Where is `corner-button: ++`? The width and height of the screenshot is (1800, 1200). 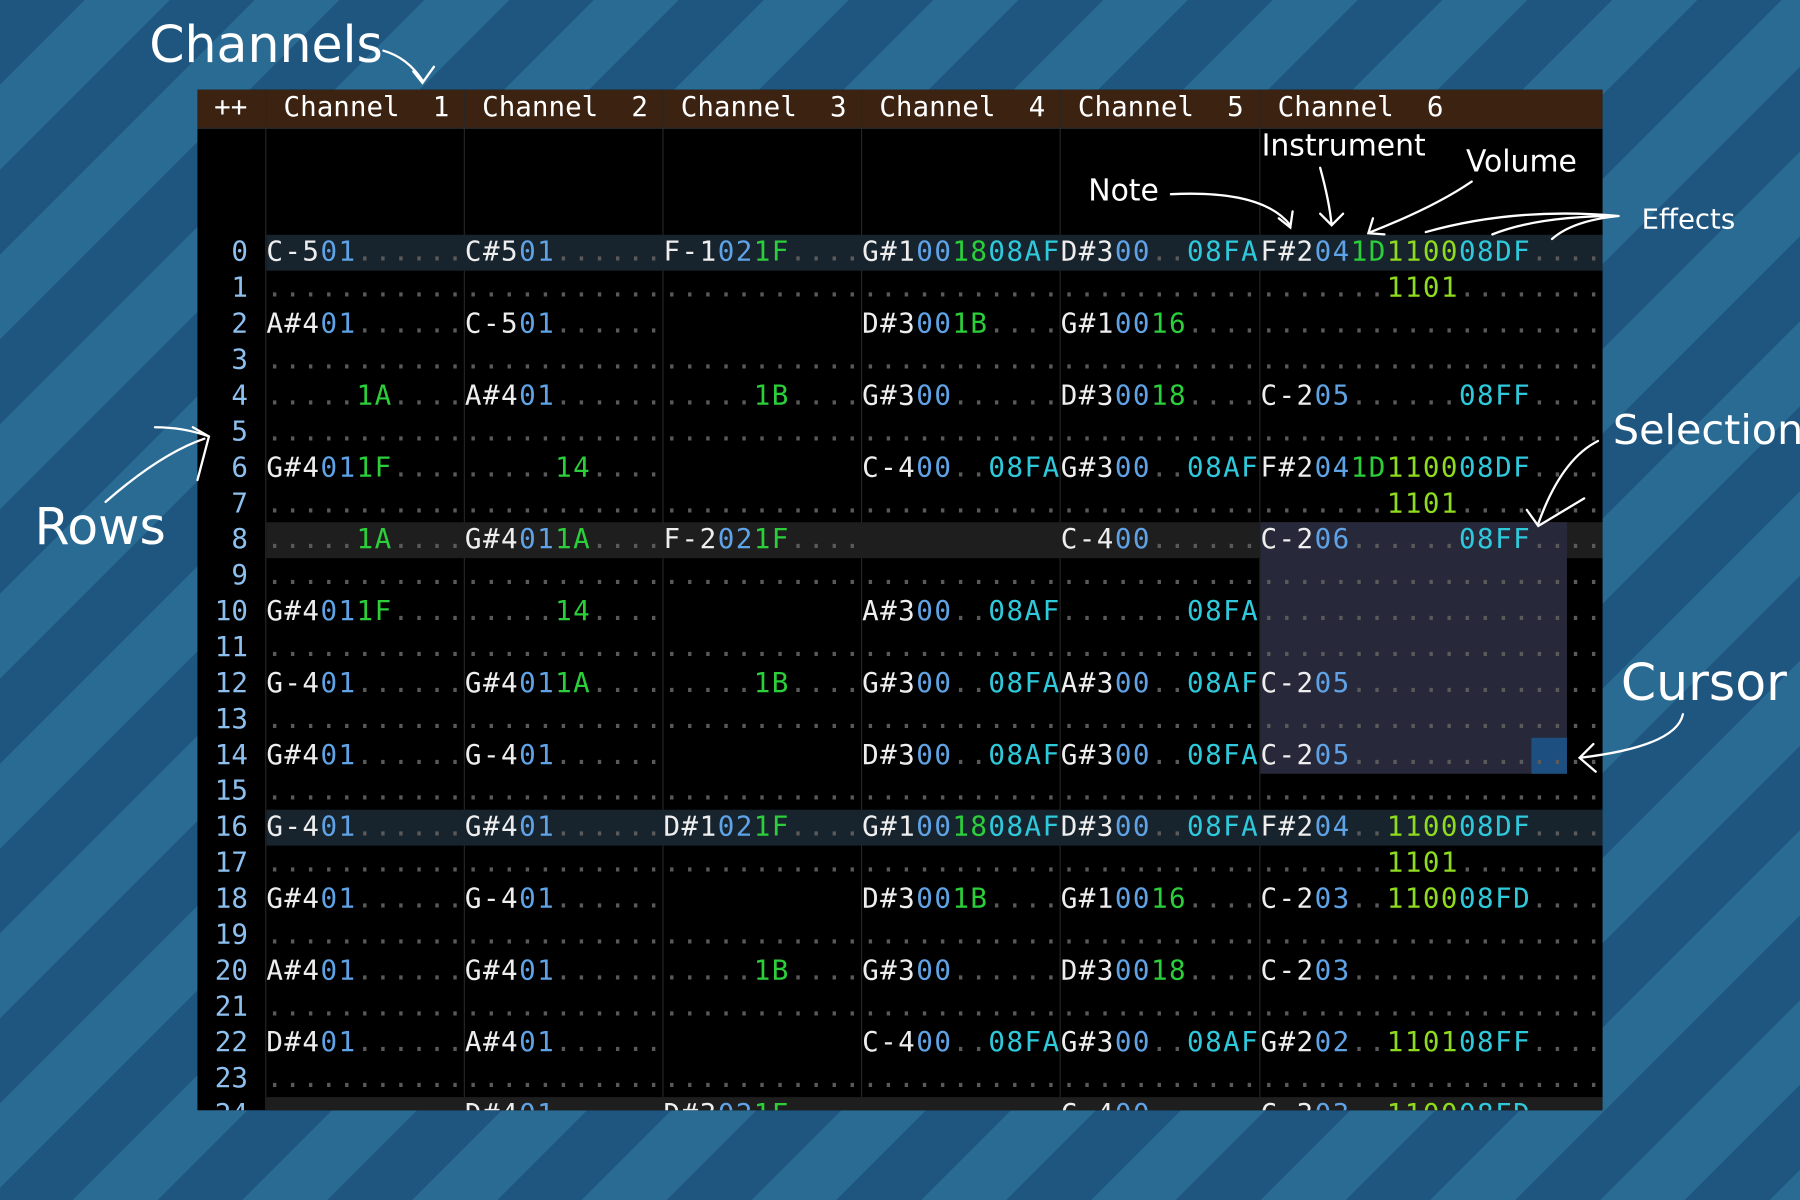 corner-button: ++ is located at coordinates (230, 107).